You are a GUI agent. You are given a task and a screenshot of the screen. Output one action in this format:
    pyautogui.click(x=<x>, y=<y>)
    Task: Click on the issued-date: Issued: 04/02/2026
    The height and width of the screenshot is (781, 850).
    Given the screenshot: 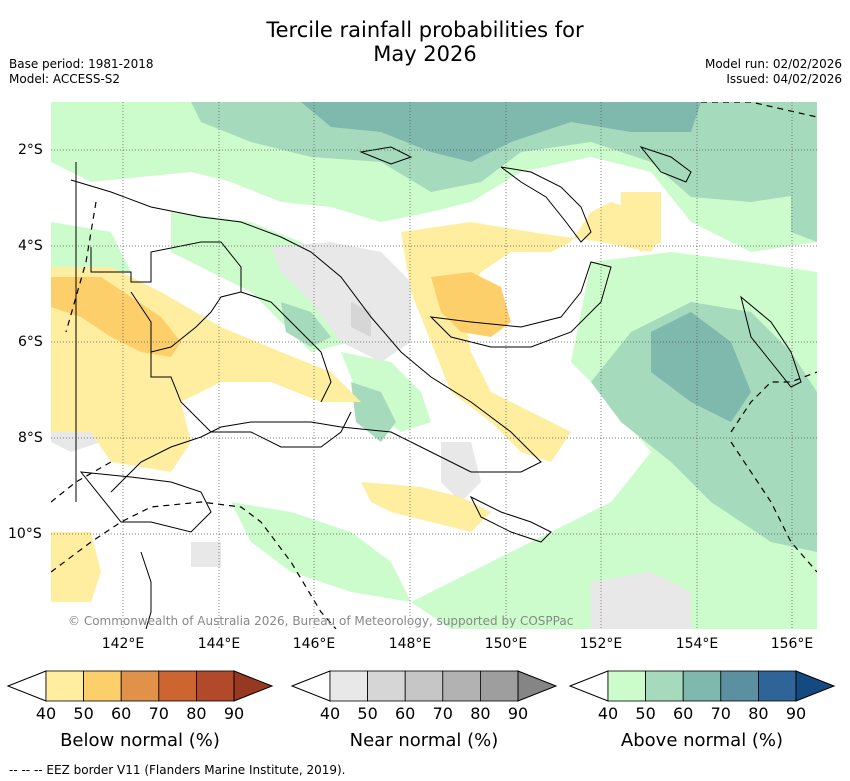 What is the action you would take?
    pyautogui.click(x=784, y=79)
    